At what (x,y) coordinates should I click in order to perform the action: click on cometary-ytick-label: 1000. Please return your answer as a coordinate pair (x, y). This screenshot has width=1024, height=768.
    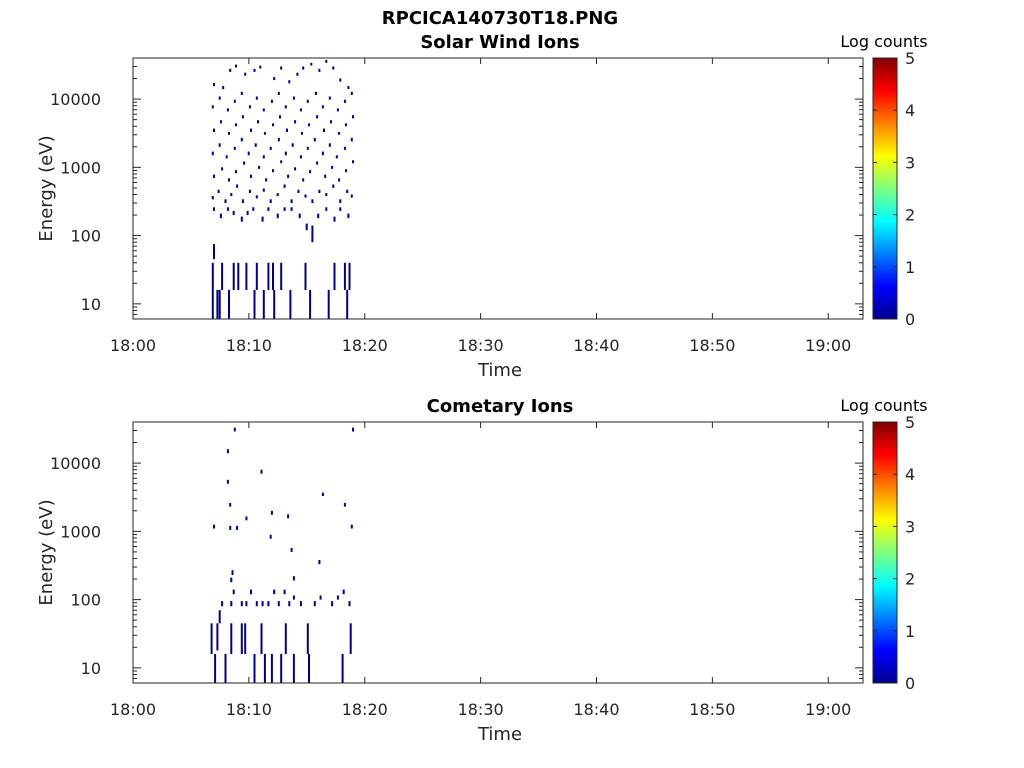
    Looking at the image, I should click on (80, 531).